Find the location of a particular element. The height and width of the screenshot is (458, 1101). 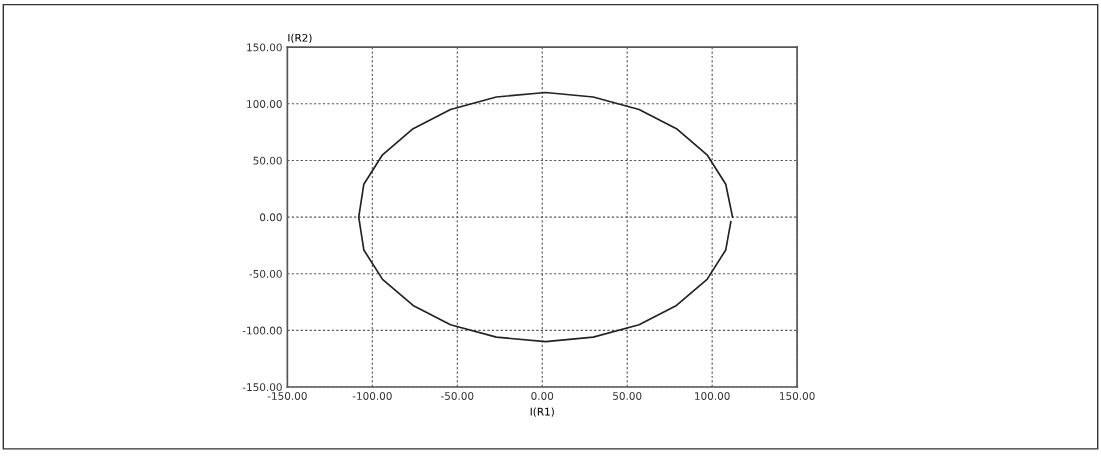

x-tick-label: 50.00 is located at coordinates (627, 396).